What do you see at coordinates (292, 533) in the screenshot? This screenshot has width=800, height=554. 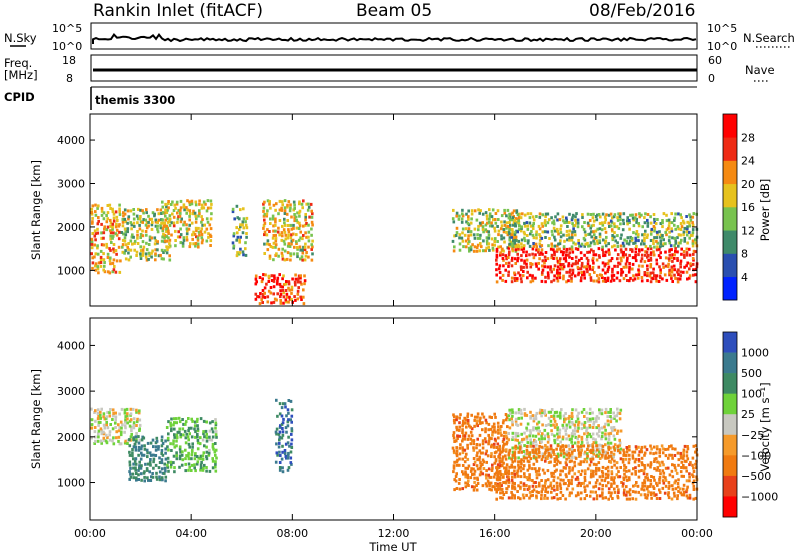 I see `x-tick-label: 08:00` at bounding box center [292, 533].